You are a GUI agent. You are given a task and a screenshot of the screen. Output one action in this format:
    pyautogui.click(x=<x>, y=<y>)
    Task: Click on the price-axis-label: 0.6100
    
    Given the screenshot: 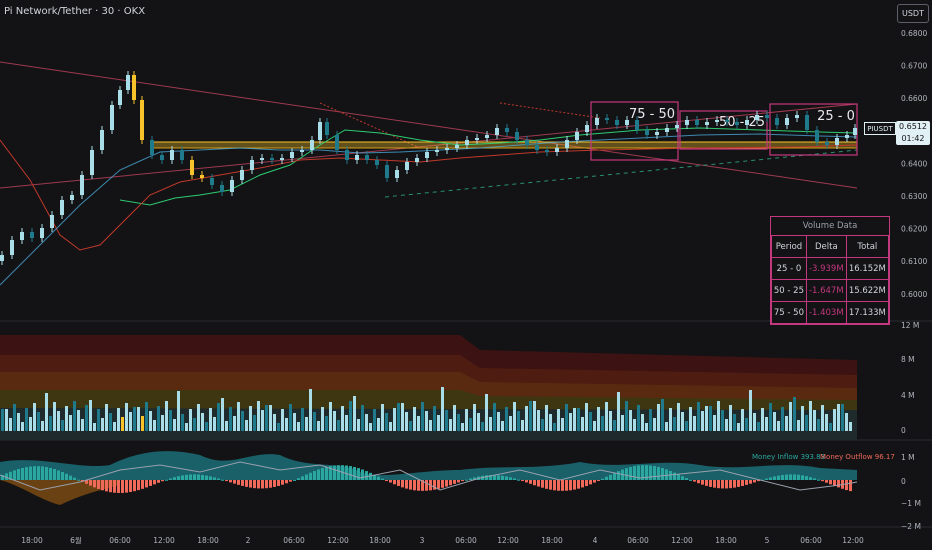 What is the action you would take?
    pyautogui.click(x=914, y=261)
    